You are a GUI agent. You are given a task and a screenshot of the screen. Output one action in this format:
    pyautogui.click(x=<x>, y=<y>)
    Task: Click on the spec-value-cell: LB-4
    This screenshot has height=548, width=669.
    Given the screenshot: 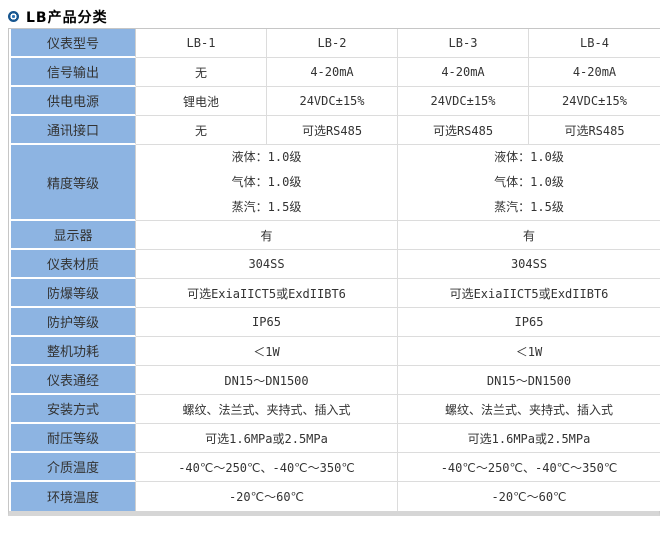 What is the action you would take?
    pyautogui.click(x=594, y=43)
    